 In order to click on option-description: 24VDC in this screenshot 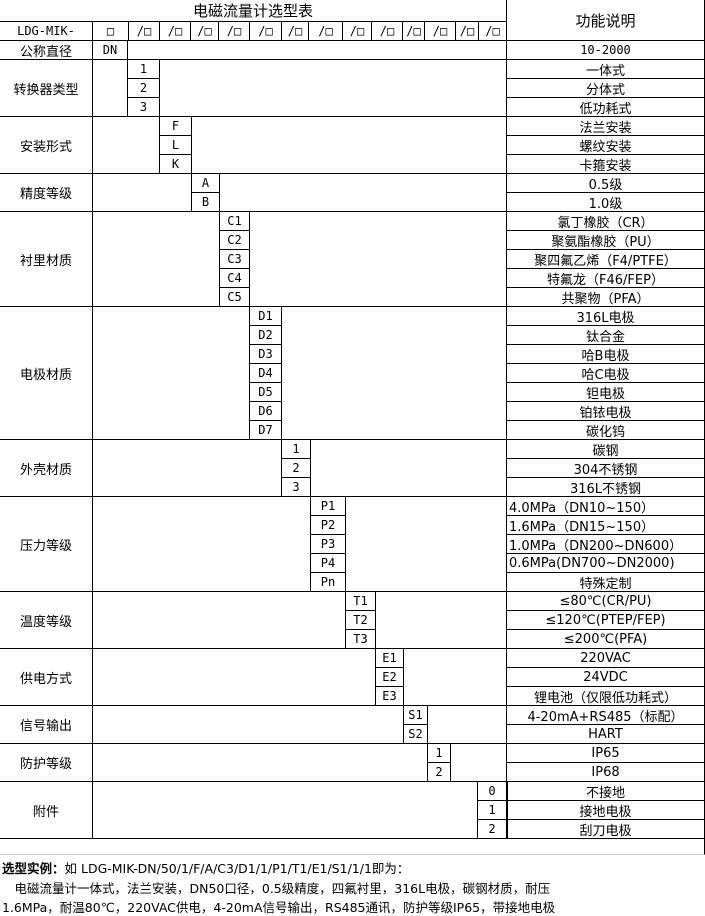, I will do `click(606, 677)`.